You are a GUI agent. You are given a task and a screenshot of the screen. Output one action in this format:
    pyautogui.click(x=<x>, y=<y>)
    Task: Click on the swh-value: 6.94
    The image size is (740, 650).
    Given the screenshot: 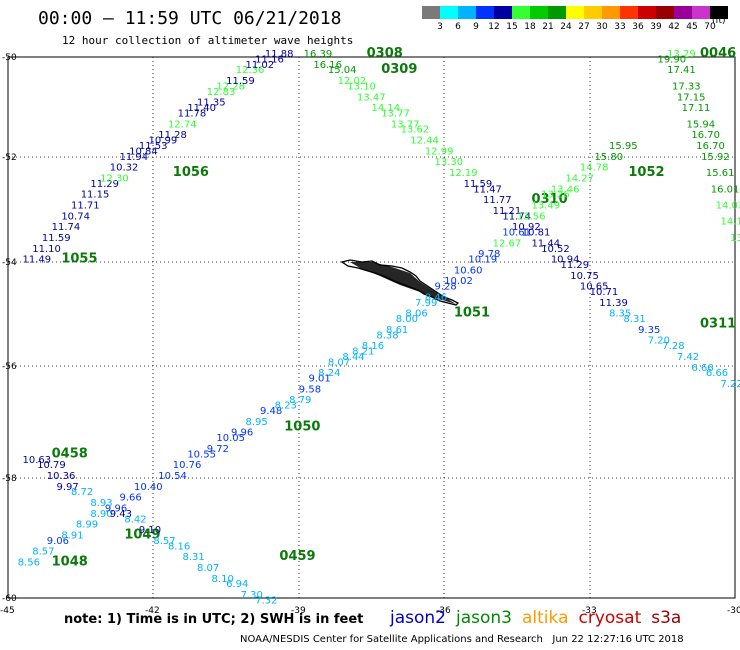 What is the action you would take?
    pyautogui.click(x=237, y=584)
    